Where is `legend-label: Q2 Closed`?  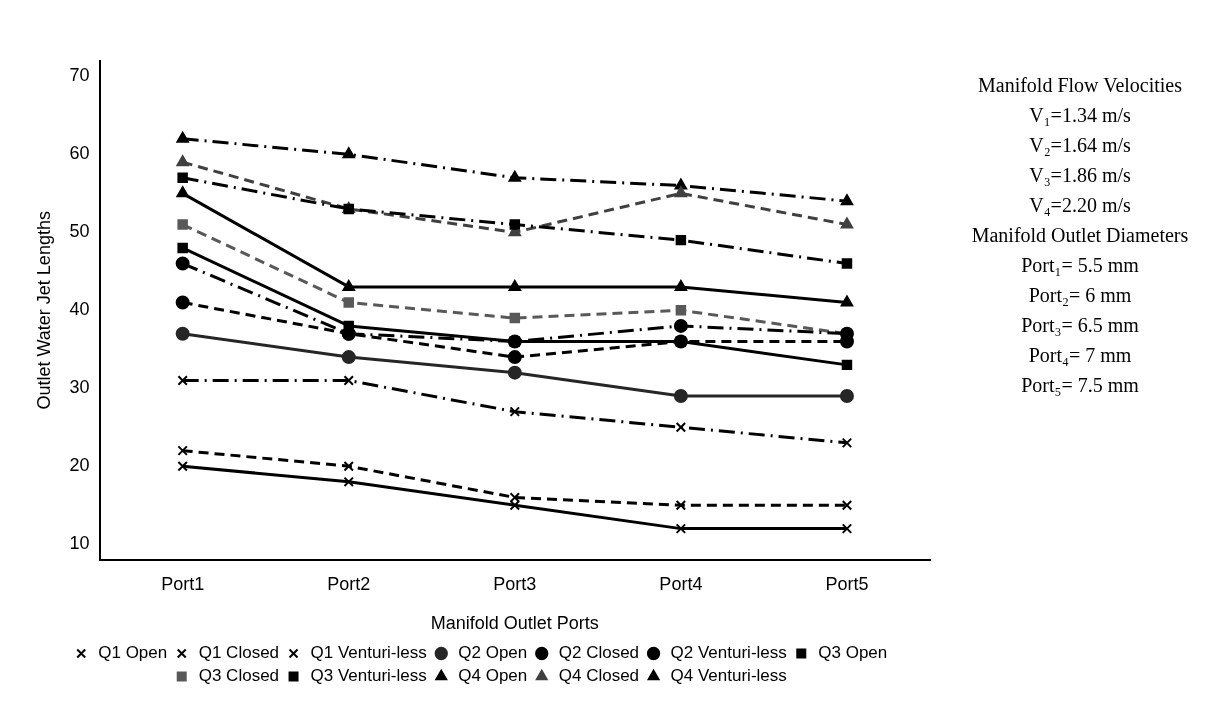
legend-label: Q2 Closed is located at coordinates (599, 653).